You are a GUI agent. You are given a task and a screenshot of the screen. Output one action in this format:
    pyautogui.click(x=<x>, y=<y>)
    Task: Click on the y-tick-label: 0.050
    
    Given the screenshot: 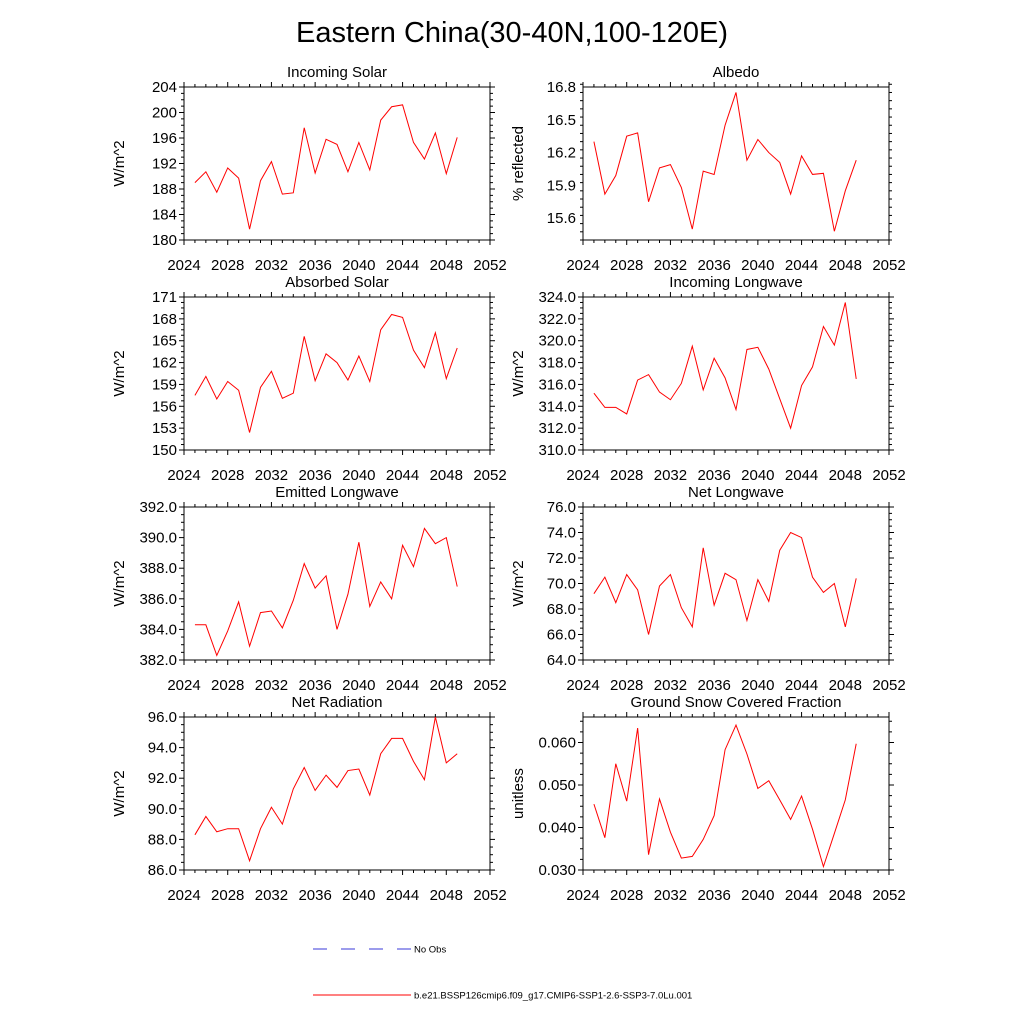 What is the action you would take?
    pyautogui.click(x=557, y=785)
    